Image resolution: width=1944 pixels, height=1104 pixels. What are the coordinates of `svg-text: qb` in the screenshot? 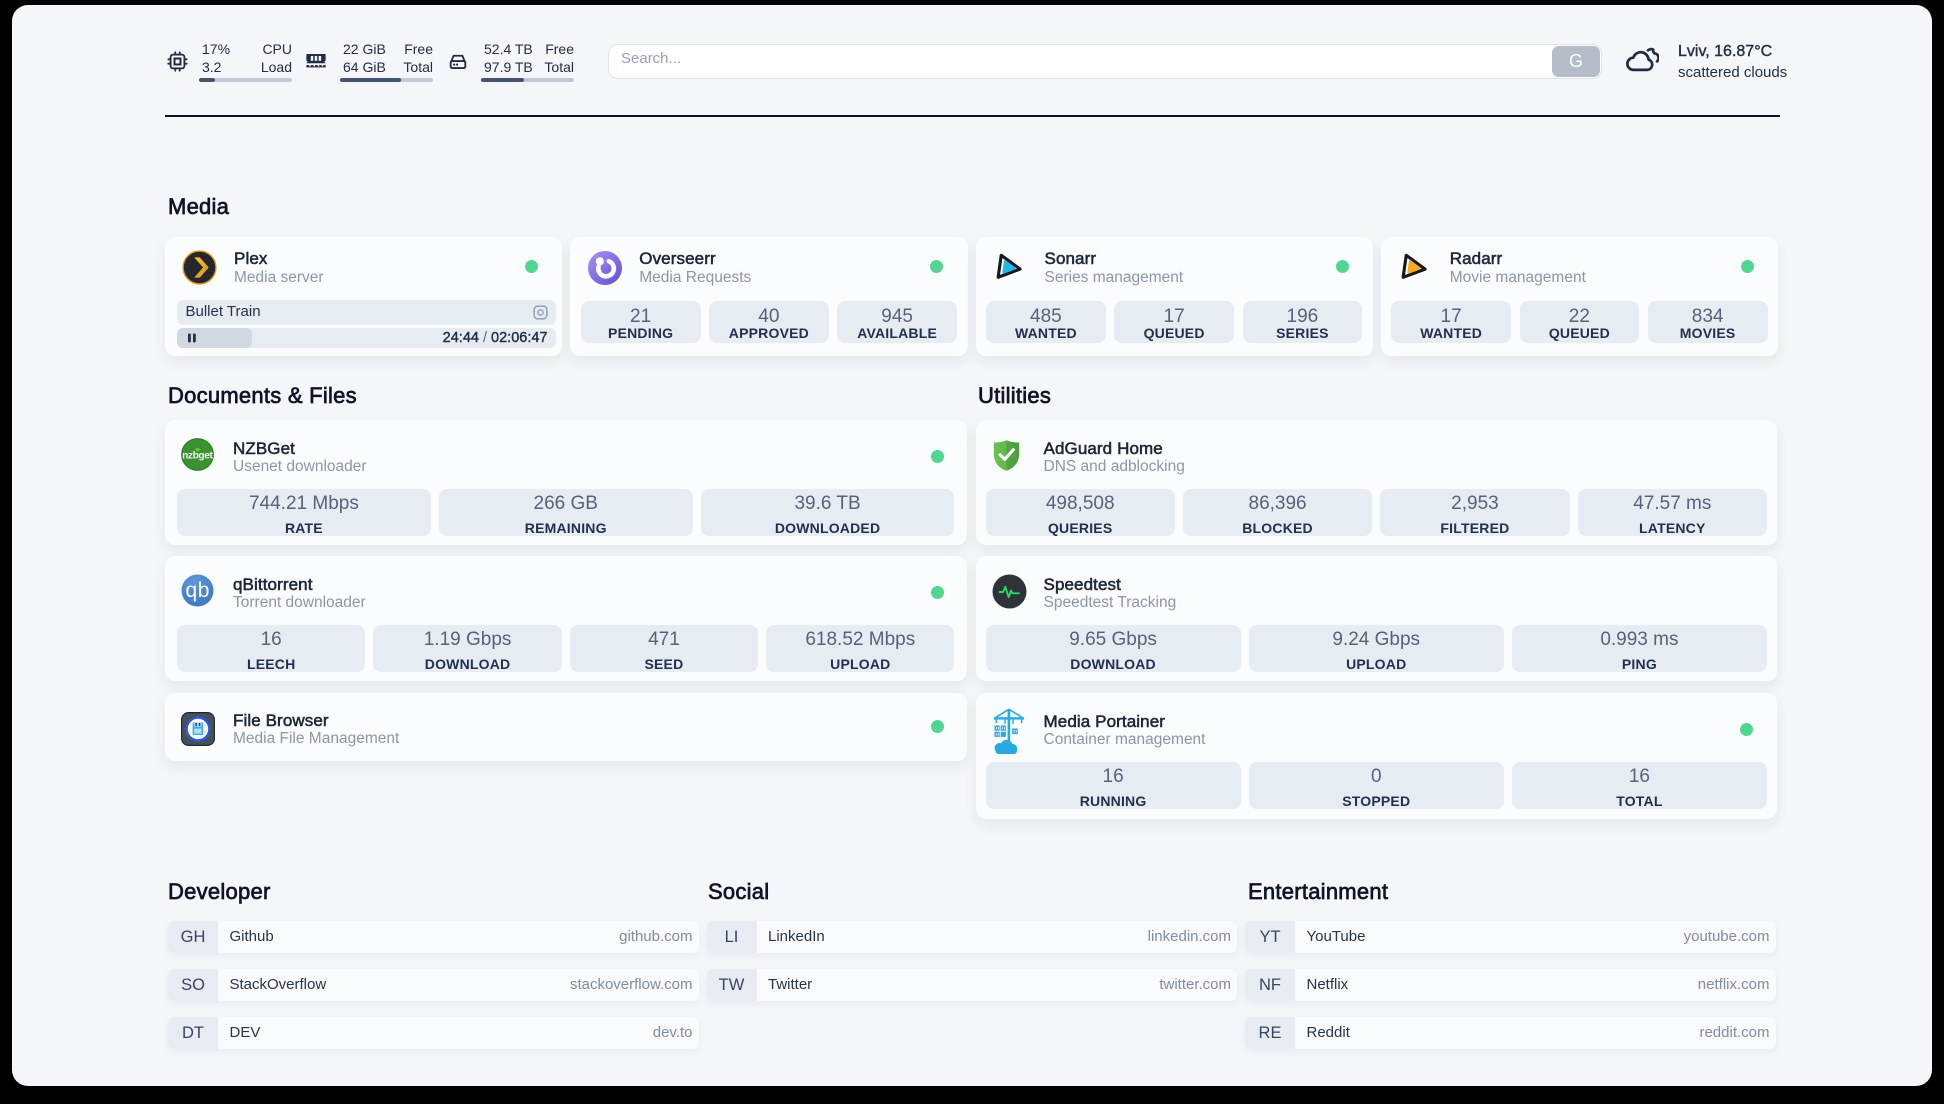 It's located at (198, 590).